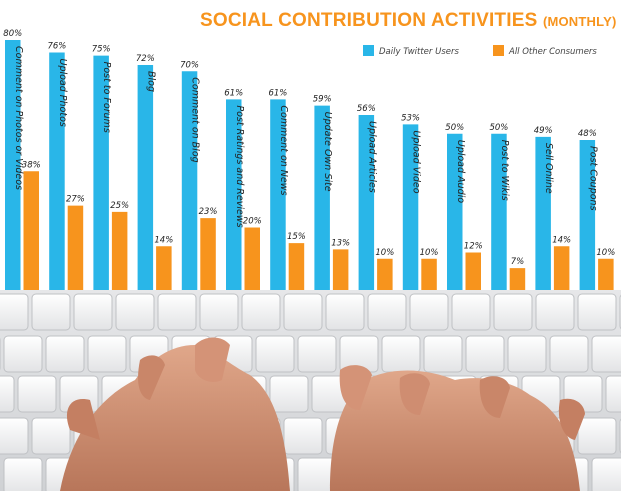 The image size is (621, 491). I want to click on value-label-other-1: 27%, so click(75, 200).